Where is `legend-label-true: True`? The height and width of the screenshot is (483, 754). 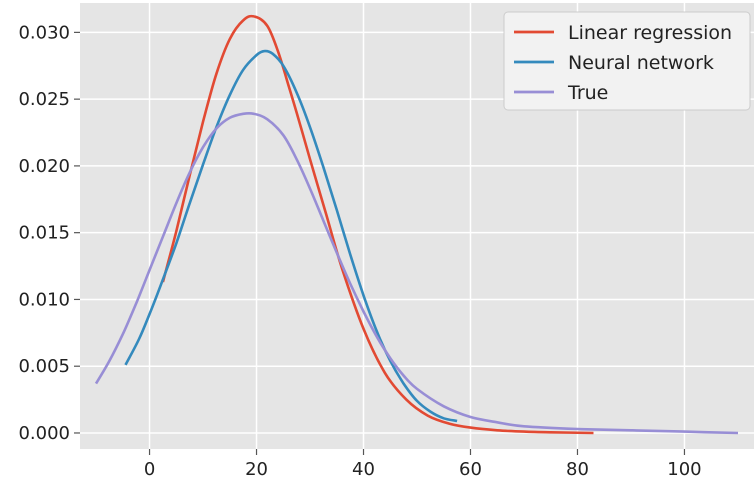
legend-label-true: True is located at coordinates (587, 93).